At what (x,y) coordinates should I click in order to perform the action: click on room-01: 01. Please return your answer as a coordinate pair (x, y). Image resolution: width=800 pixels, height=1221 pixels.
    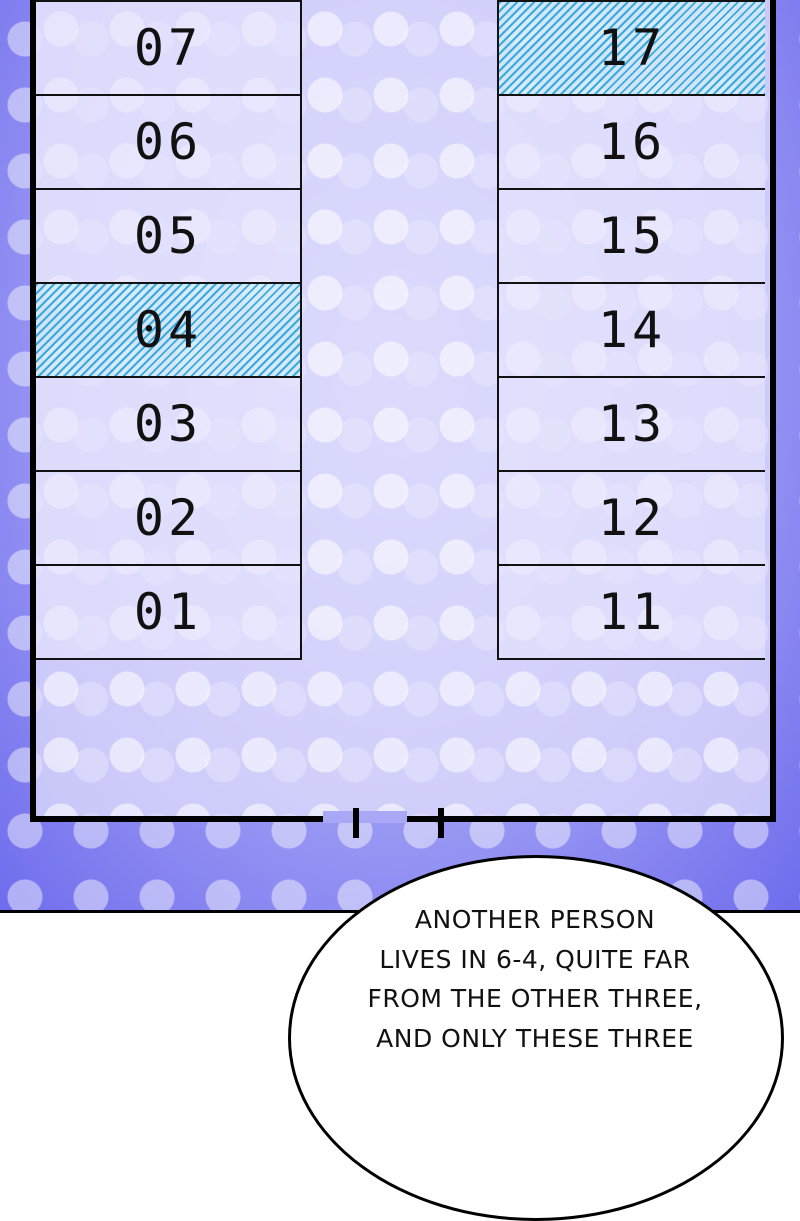
    Looking at the image, I should click on (169, 613).